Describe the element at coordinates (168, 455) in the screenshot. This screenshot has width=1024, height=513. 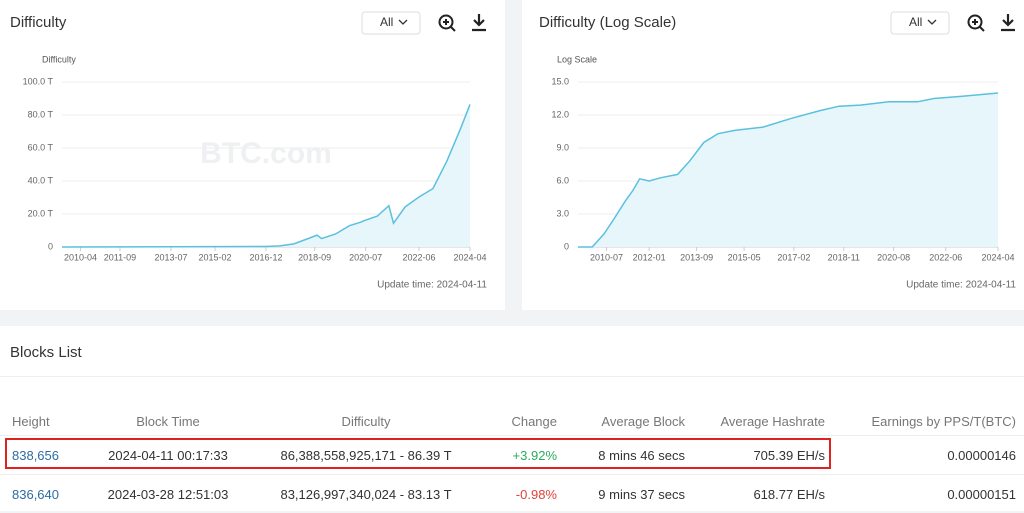
I see `cell: 2024-04-11 00:17:33` at that location.